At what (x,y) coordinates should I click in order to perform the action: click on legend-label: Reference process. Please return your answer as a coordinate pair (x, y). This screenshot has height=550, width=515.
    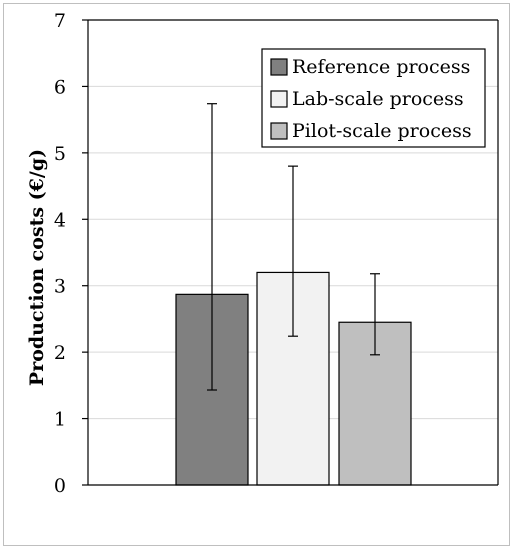
    Looking at the image, I should click on (381, 67).